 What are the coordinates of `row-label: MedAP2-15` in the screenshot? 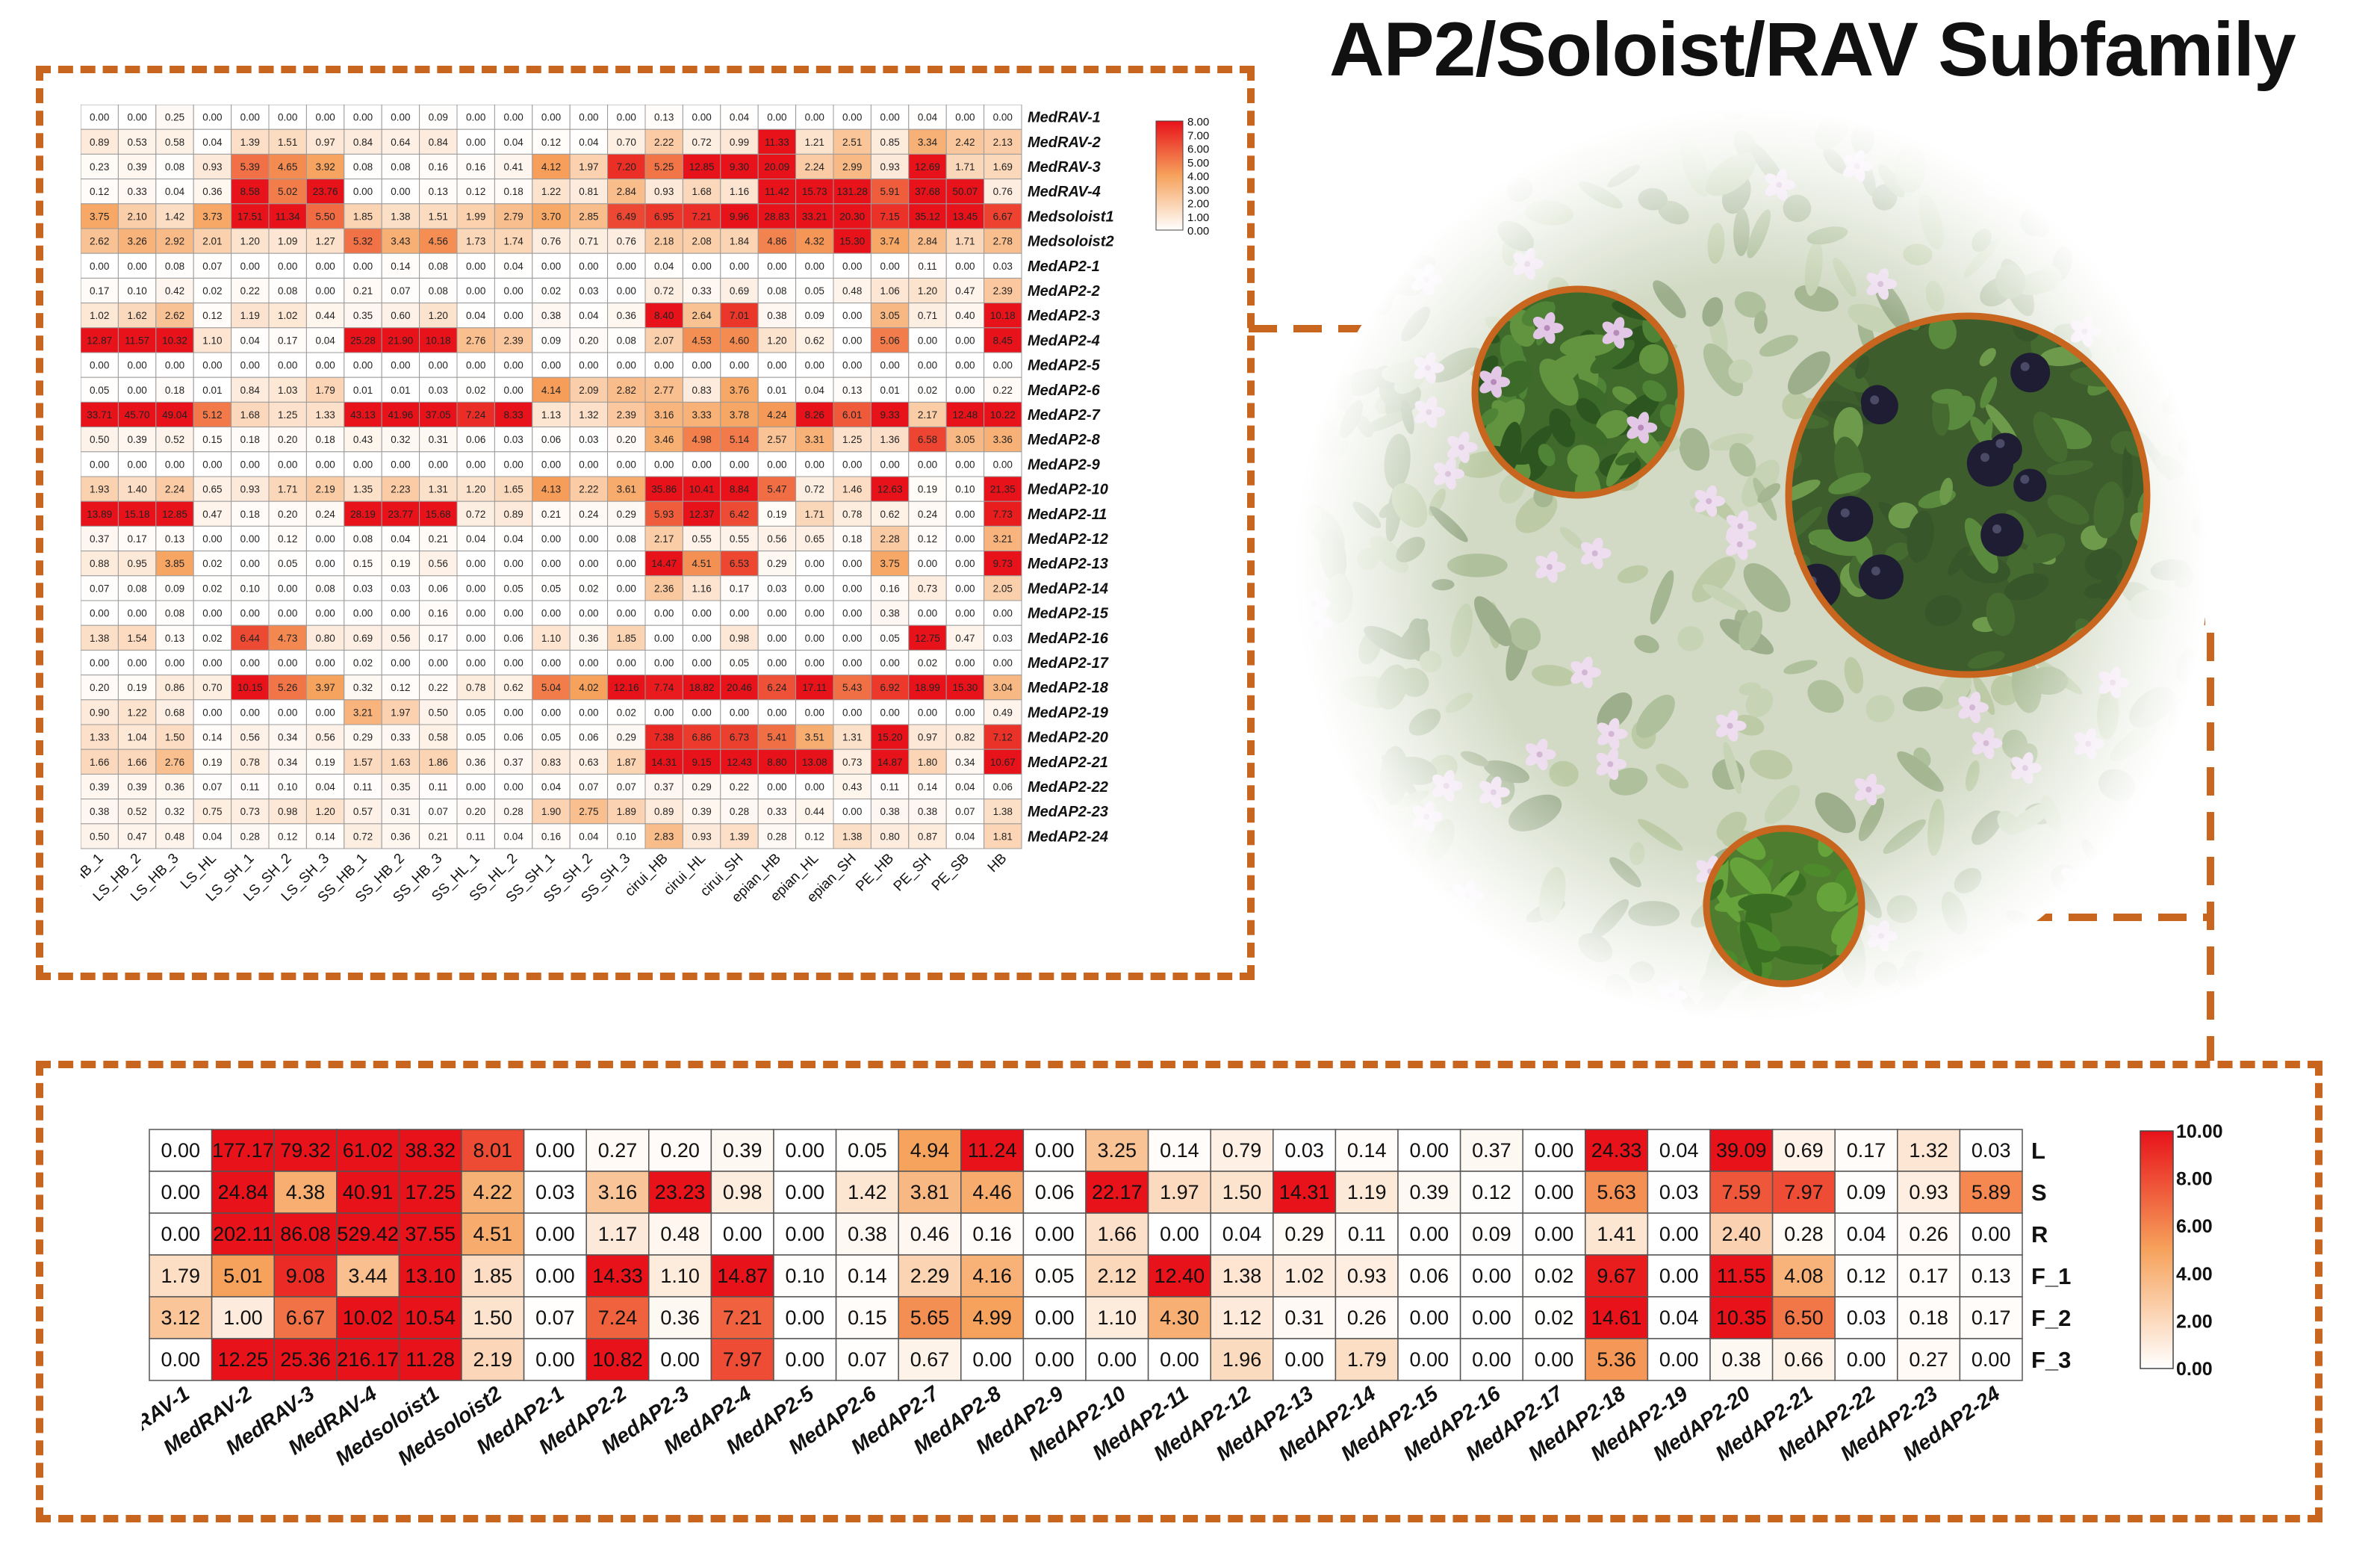 It's located at (1068, 614).